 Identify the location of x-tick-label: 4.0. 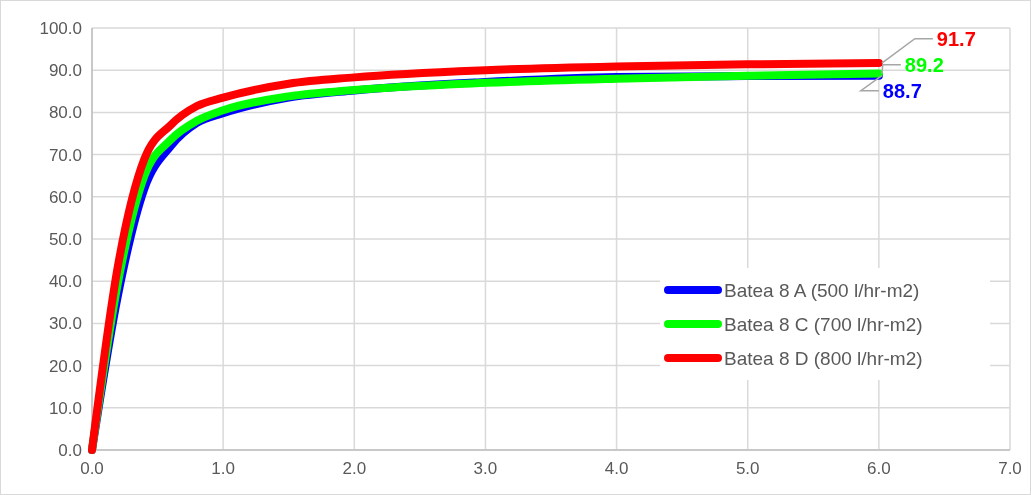
(616, 468).